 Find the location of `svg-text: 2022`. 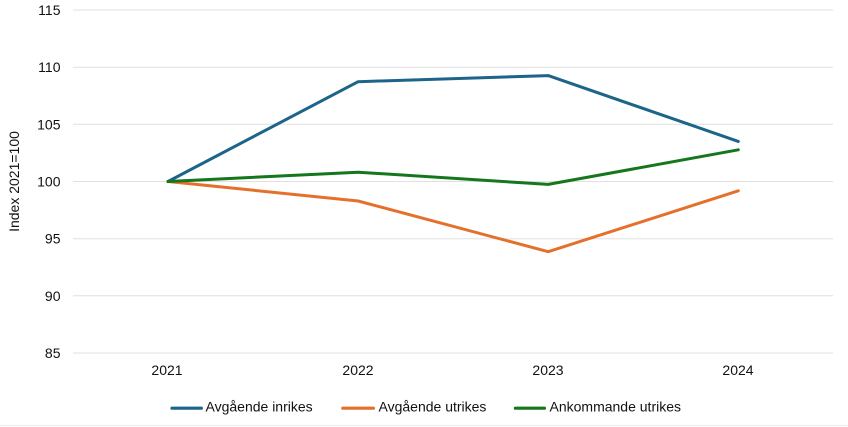

svg-text: 2022 is located at coordinates (357, 370).